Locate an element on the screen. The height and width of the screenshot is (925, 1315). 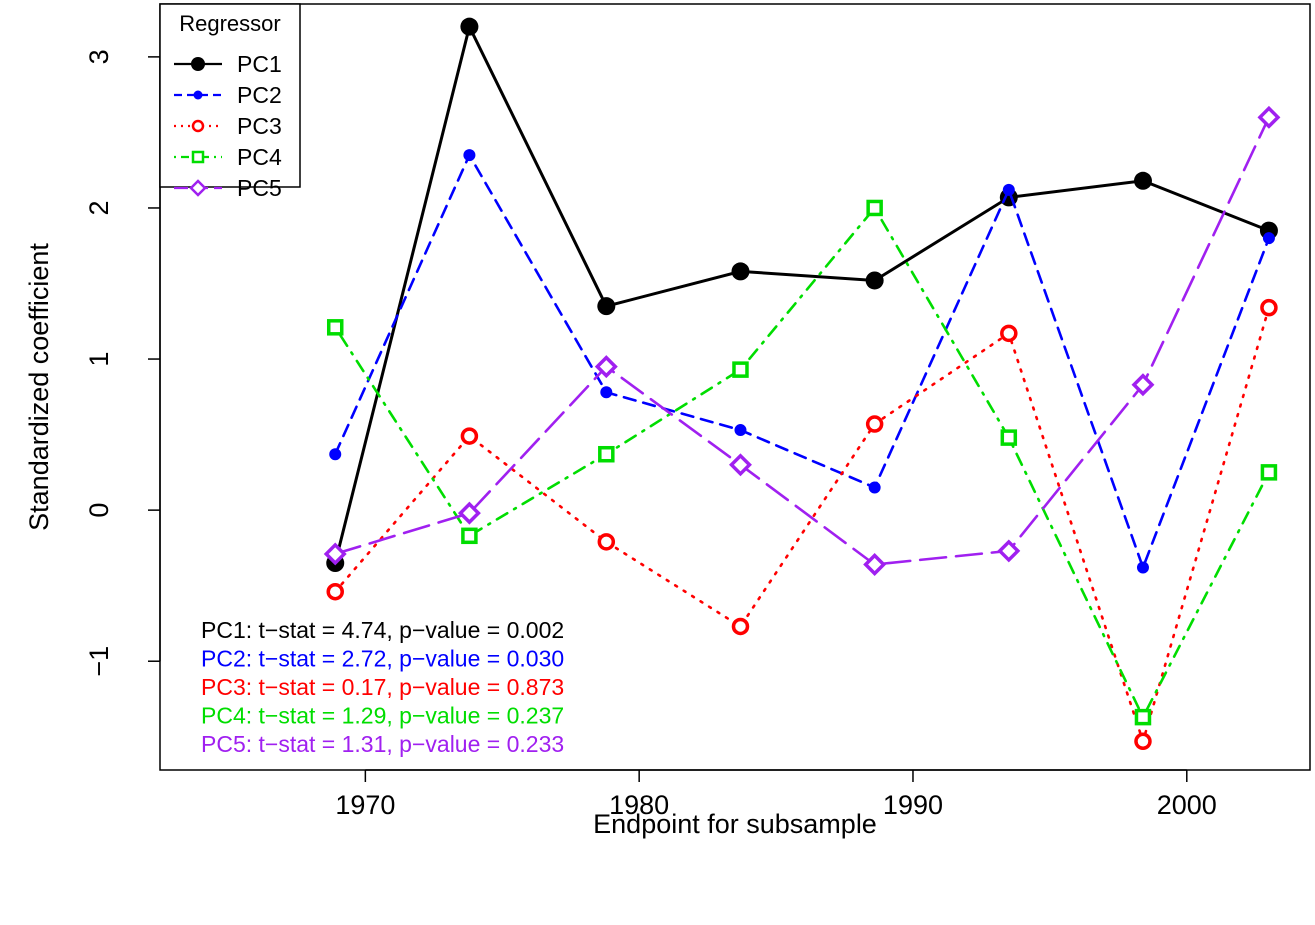
legend-marker-pc2 is located at coordinates (198, 95).